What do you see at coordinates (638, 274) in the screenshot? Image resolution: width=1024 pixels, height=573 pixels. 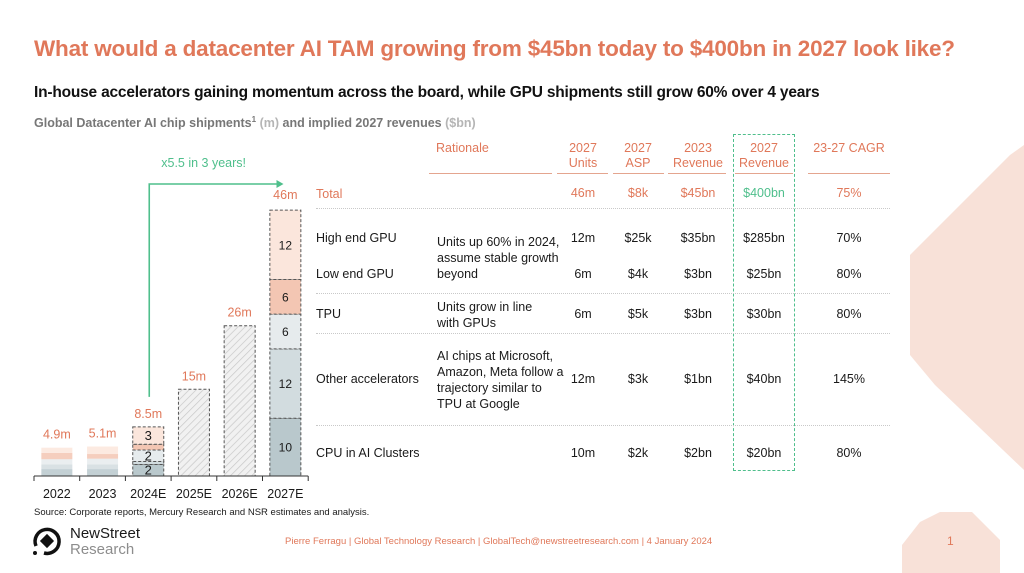 I see `row-asp-low-end-gpu: $4k` at bounding box center [638, 274].